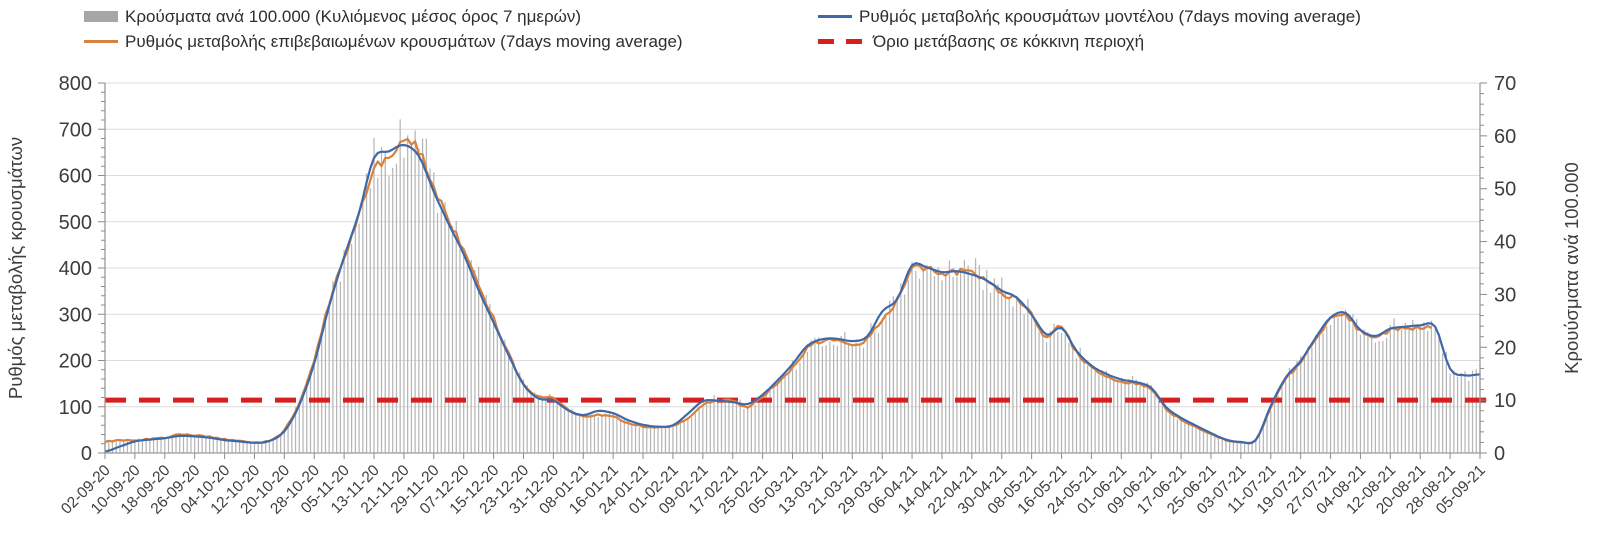 Image resolution: width=1598 pixels, height=543 pixels. What do you see at coordinates (75, 84) in the screenshot?
I see `svg-text: 800` at bounding box center [75, 84].